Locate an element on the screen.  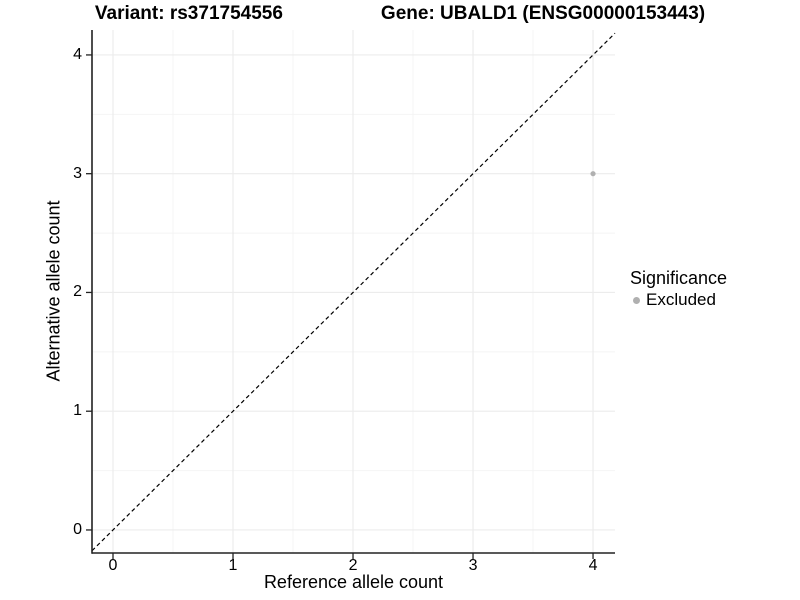
x-tick-label: 0 is located at coordinates (113, 565).